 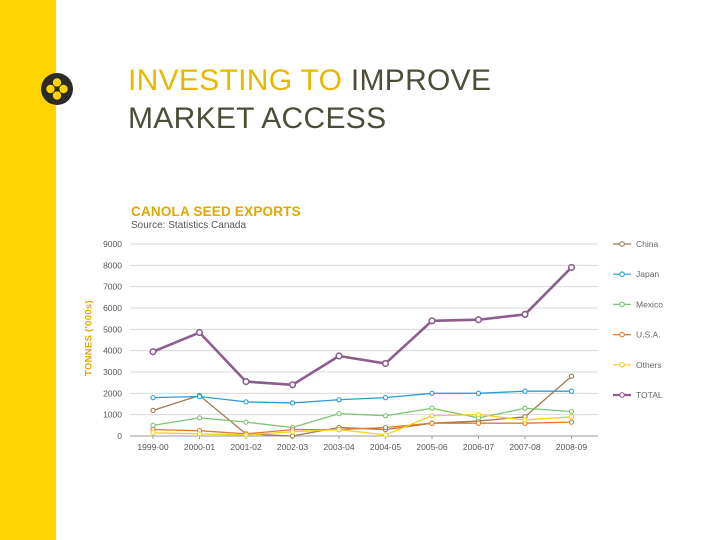 What do you see at coordinates (199, 447) in the screenshot?
I see `x-tick-label: 2000-01` at bounding box center [199, 447].